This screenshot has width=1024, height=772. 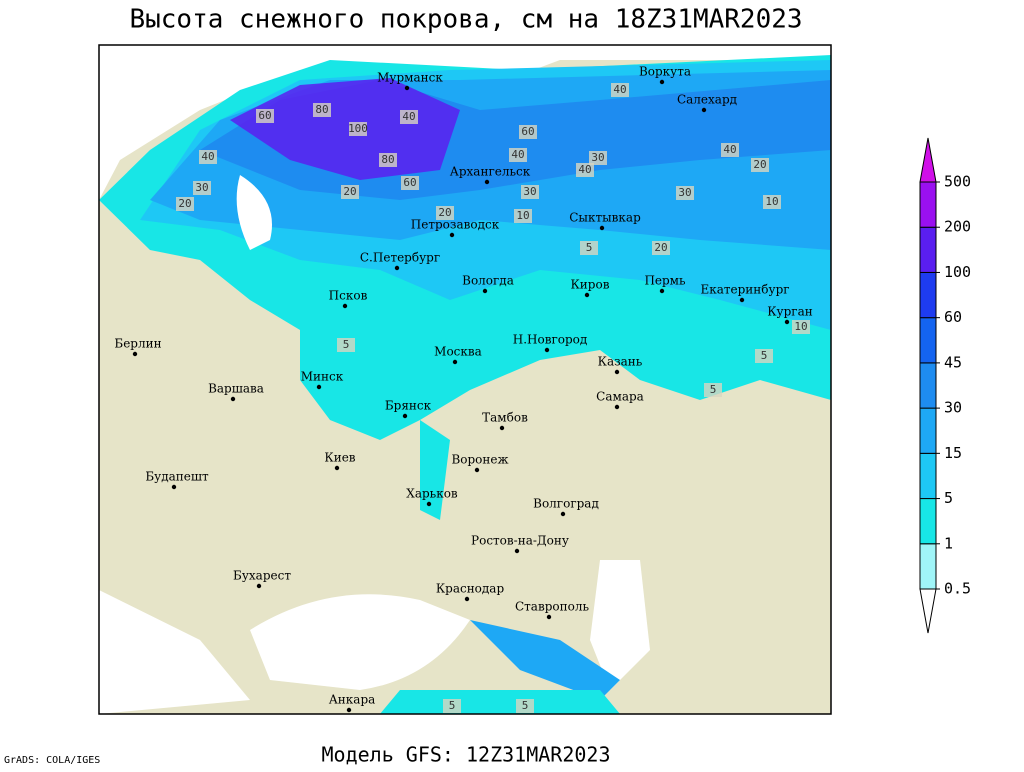 I want to click on colorbar-label: 1, so click(x=948, y=543).